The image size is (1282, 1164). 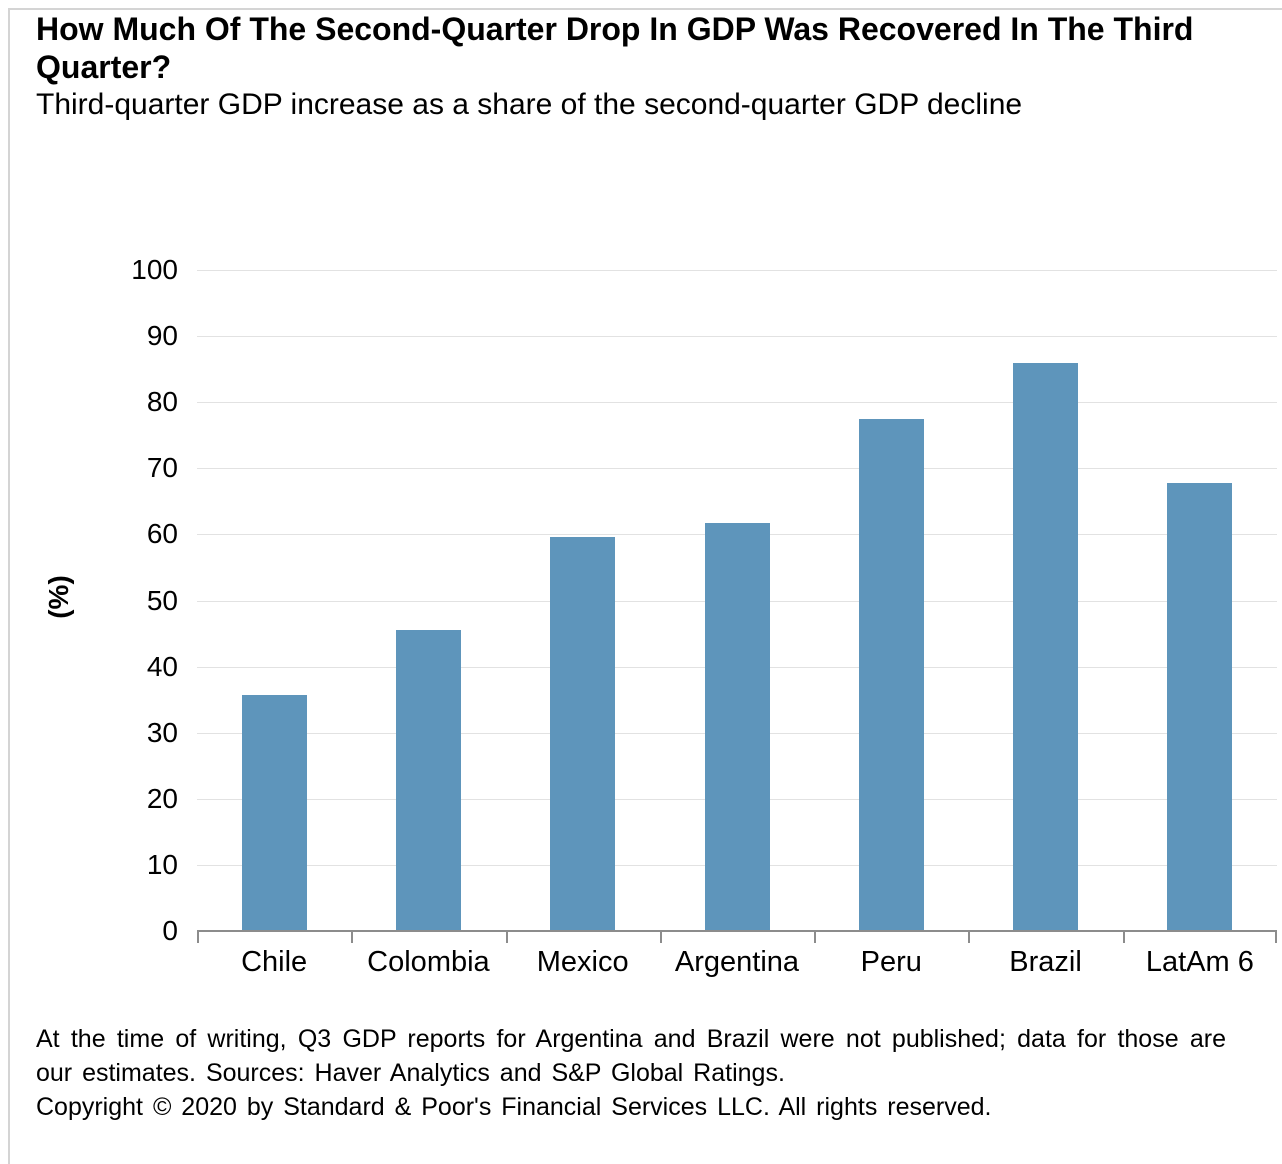 I want to click on y-tick-label-40: 40, so click(x=162, y=666).